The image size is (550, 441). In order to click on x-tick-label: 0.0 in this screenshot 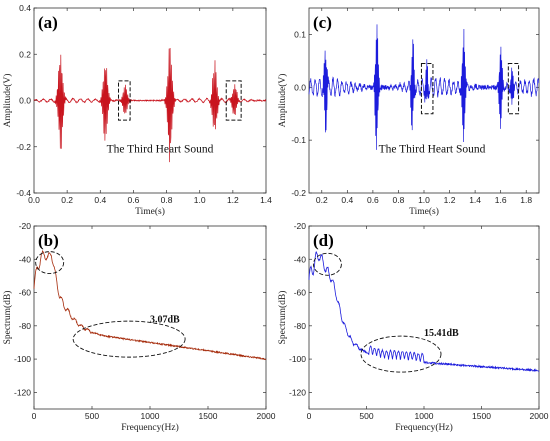, I will do `click(34, 200)`.